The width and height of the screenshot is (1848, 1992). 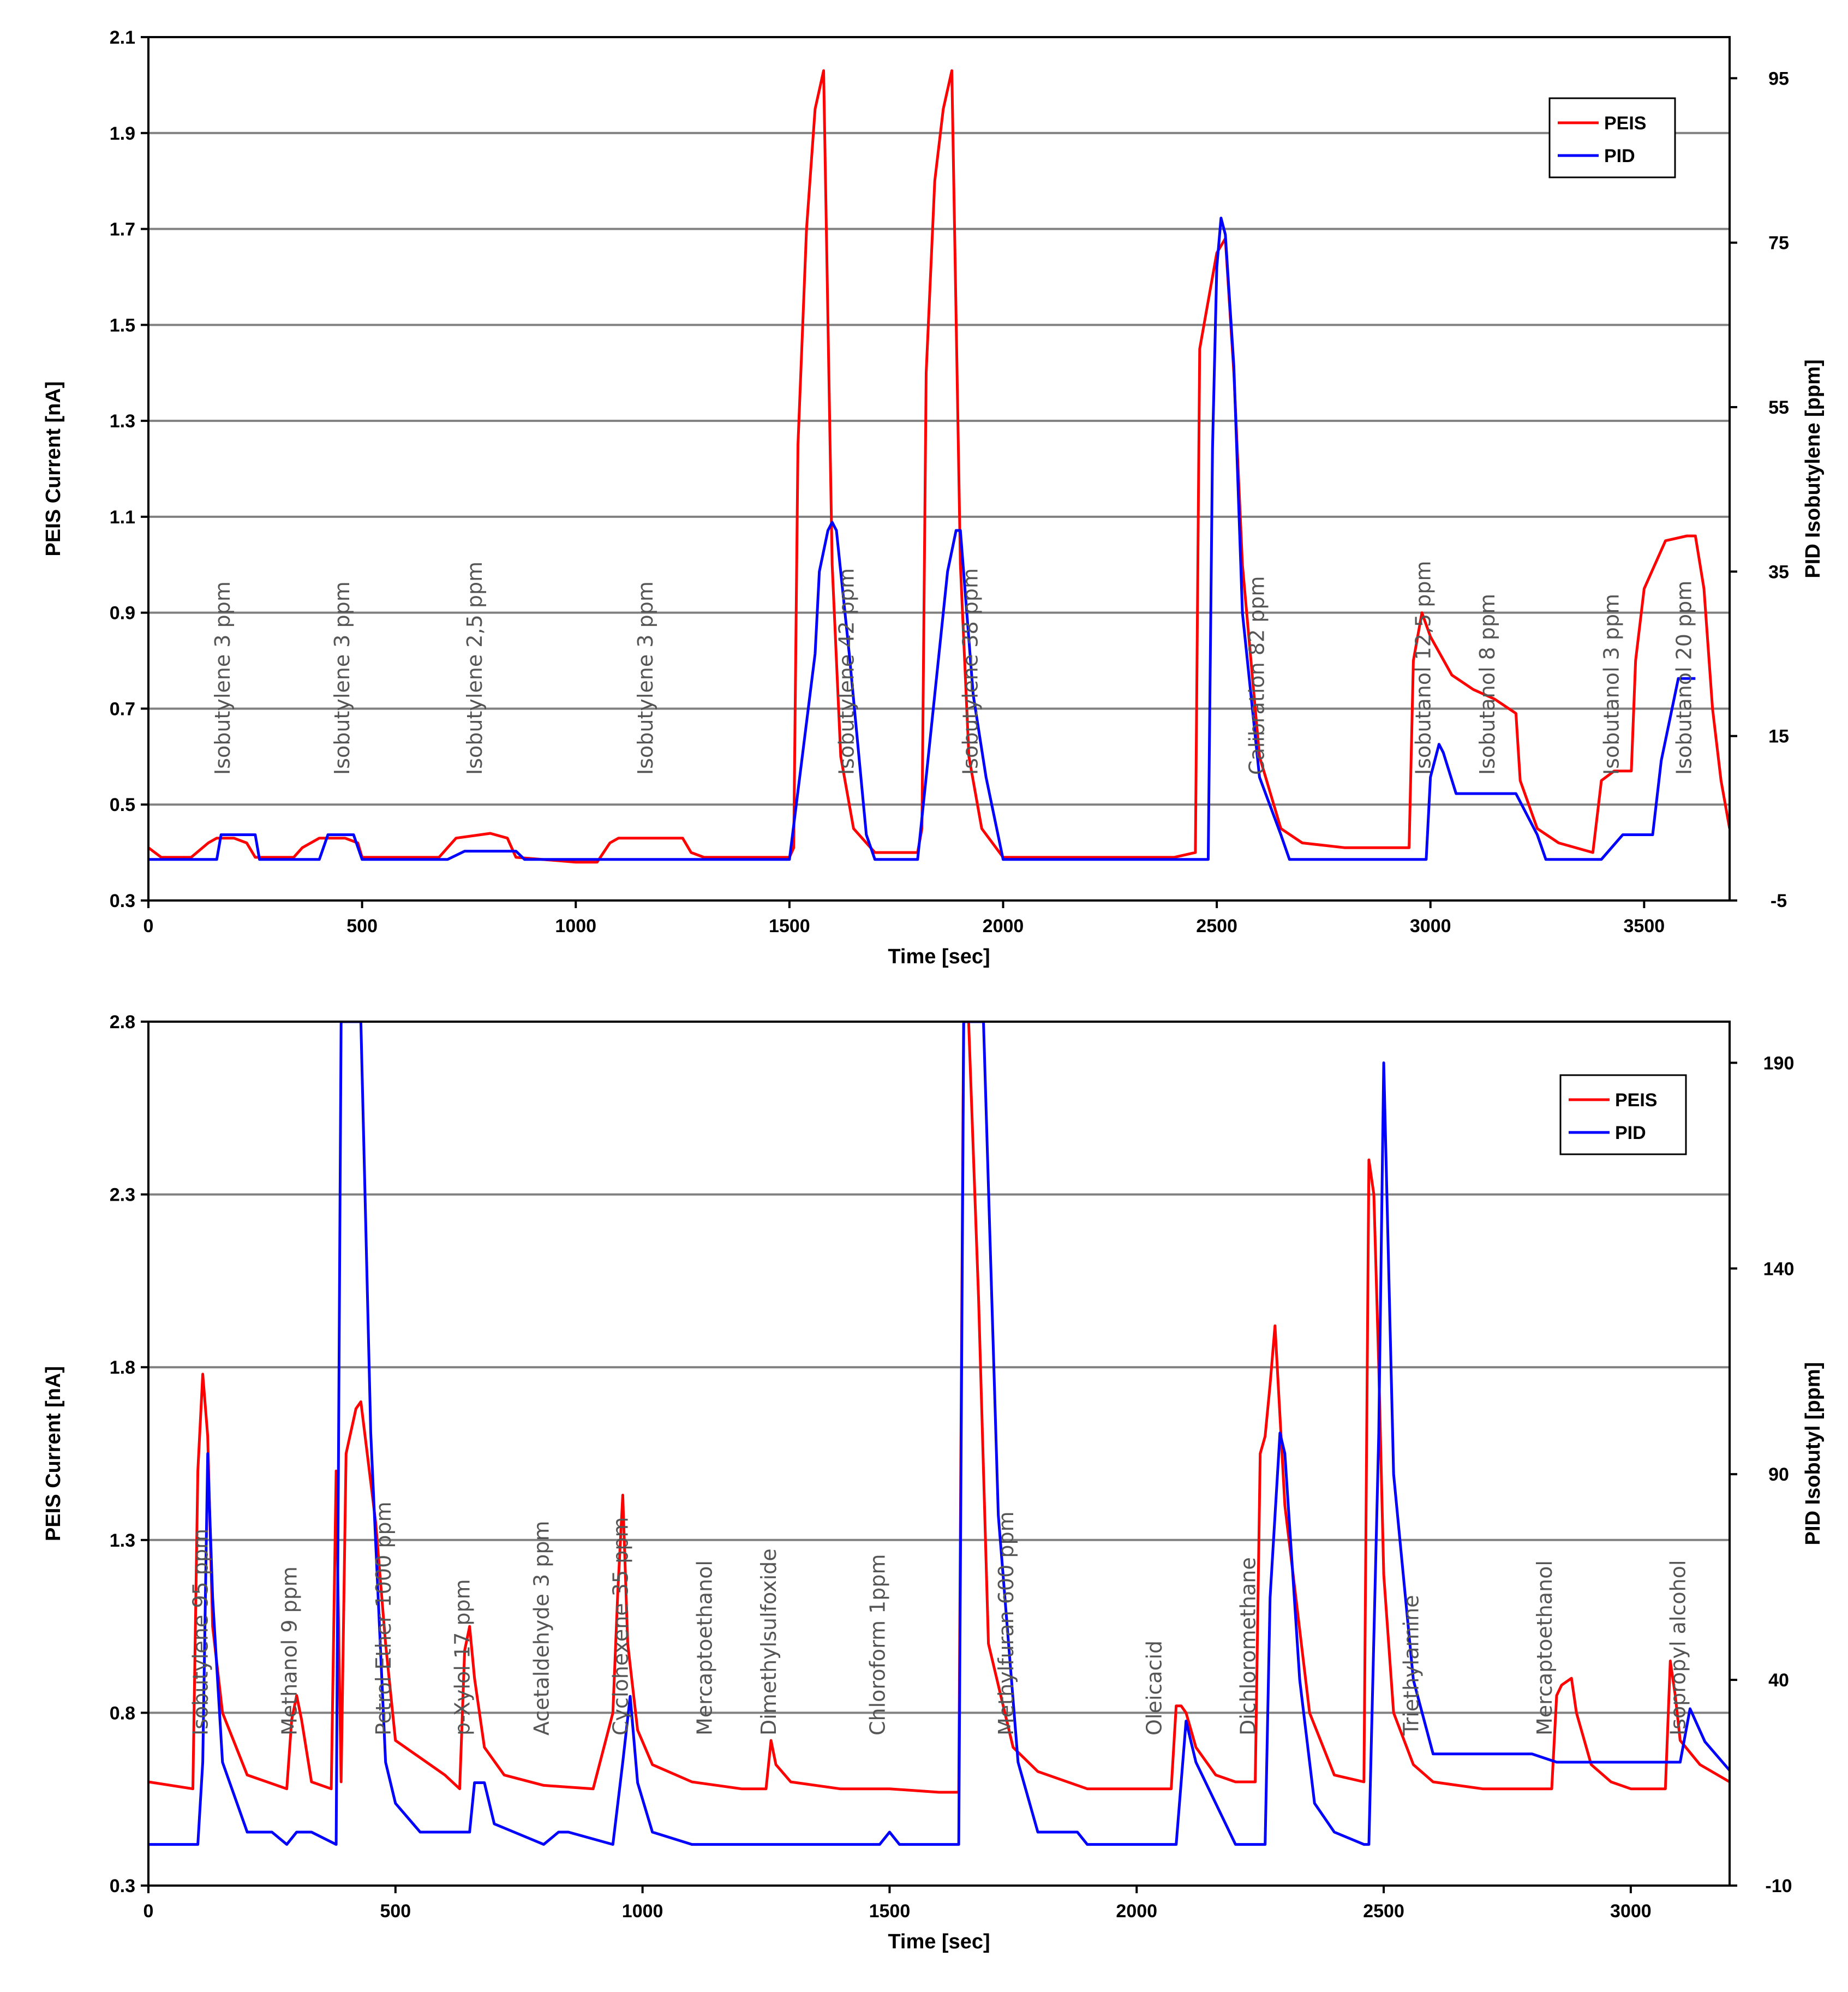 What do you see at coordinates (1487, 685) in the screenshot?
I see `annotation-label: Isobutanol 8 ppm` at bounding box center [1487, 685].